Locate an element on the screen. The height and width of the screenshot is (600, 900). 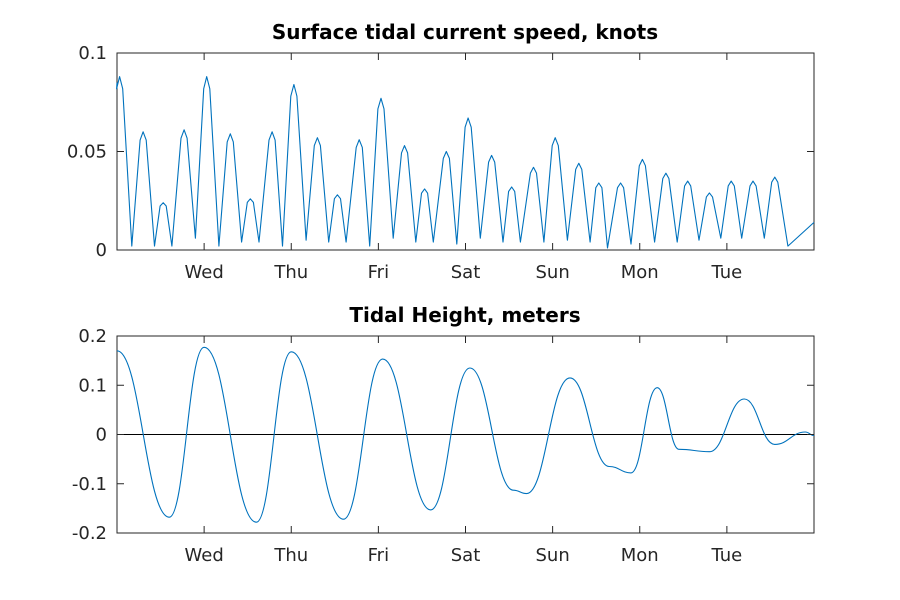
current-speed-title: Surface tidal current speed, knots is located at coordinates (465, 32).